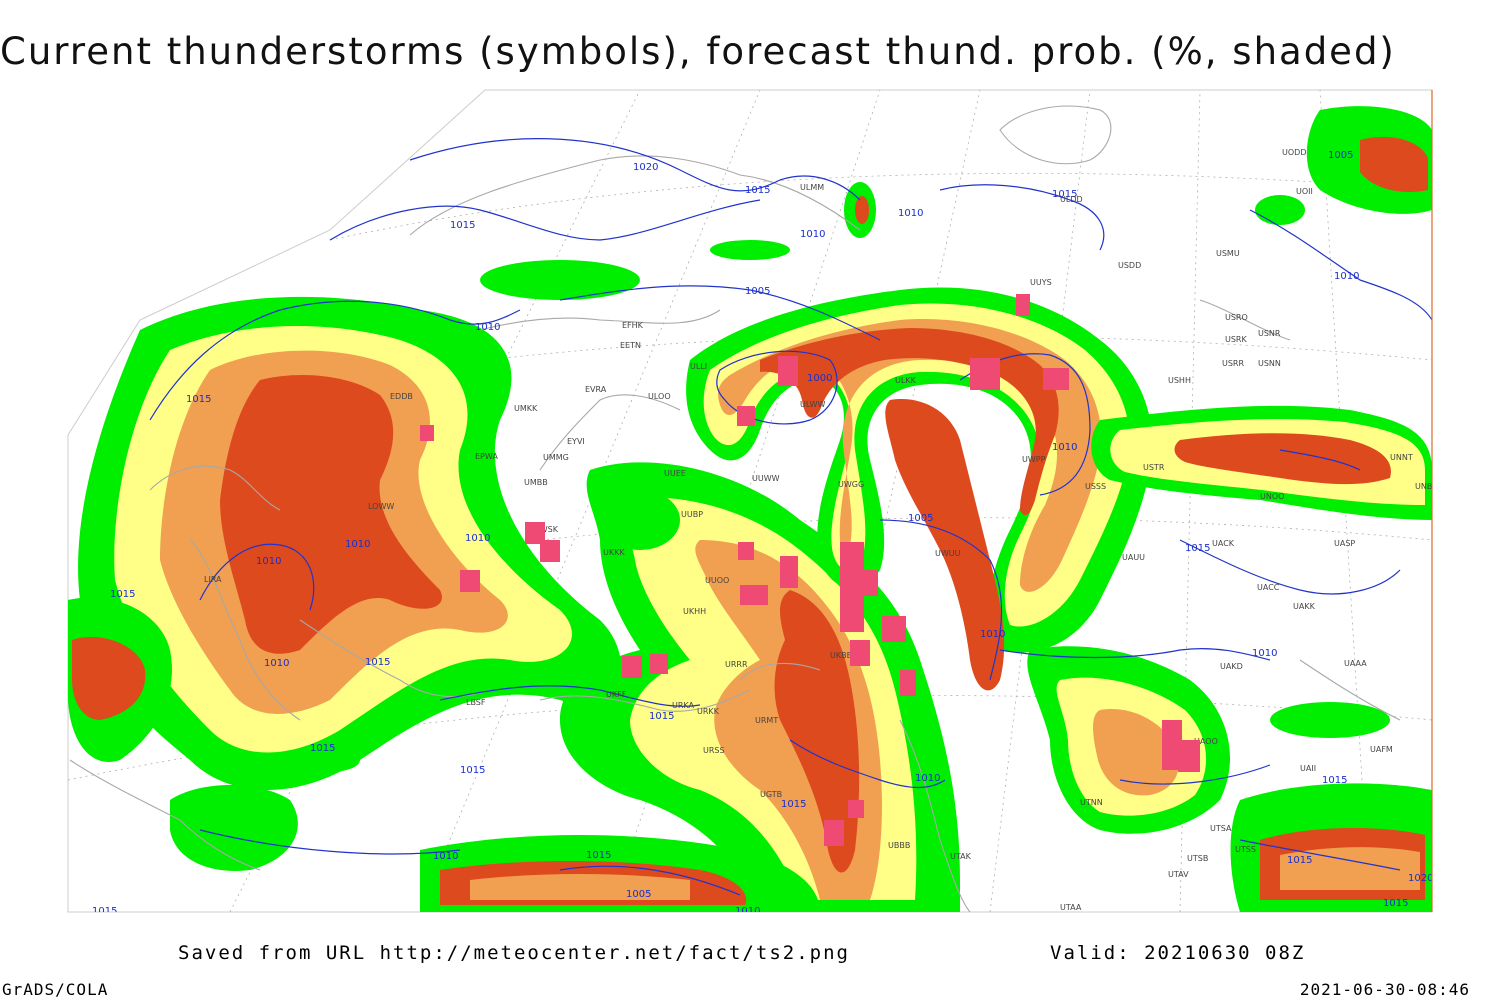 This screenshot has height=1000, width=1500. Describe the element at coordinates (819, 378) in the screenshot. I see `isobar-label: 1000` at that location.